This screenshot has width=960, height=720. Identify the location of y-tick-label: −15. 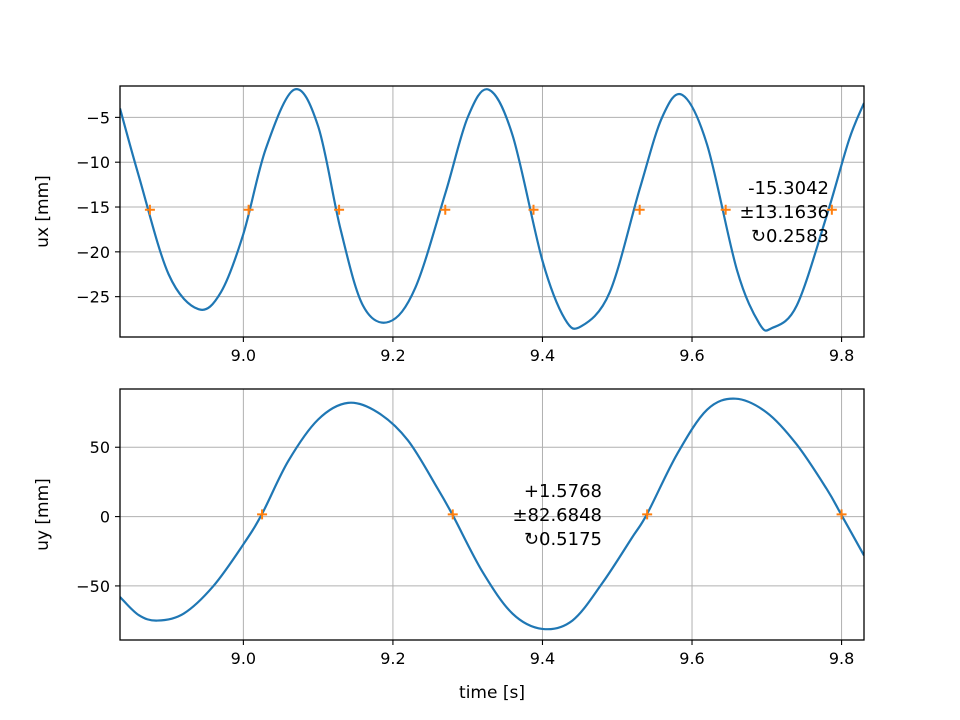
(93, 207).